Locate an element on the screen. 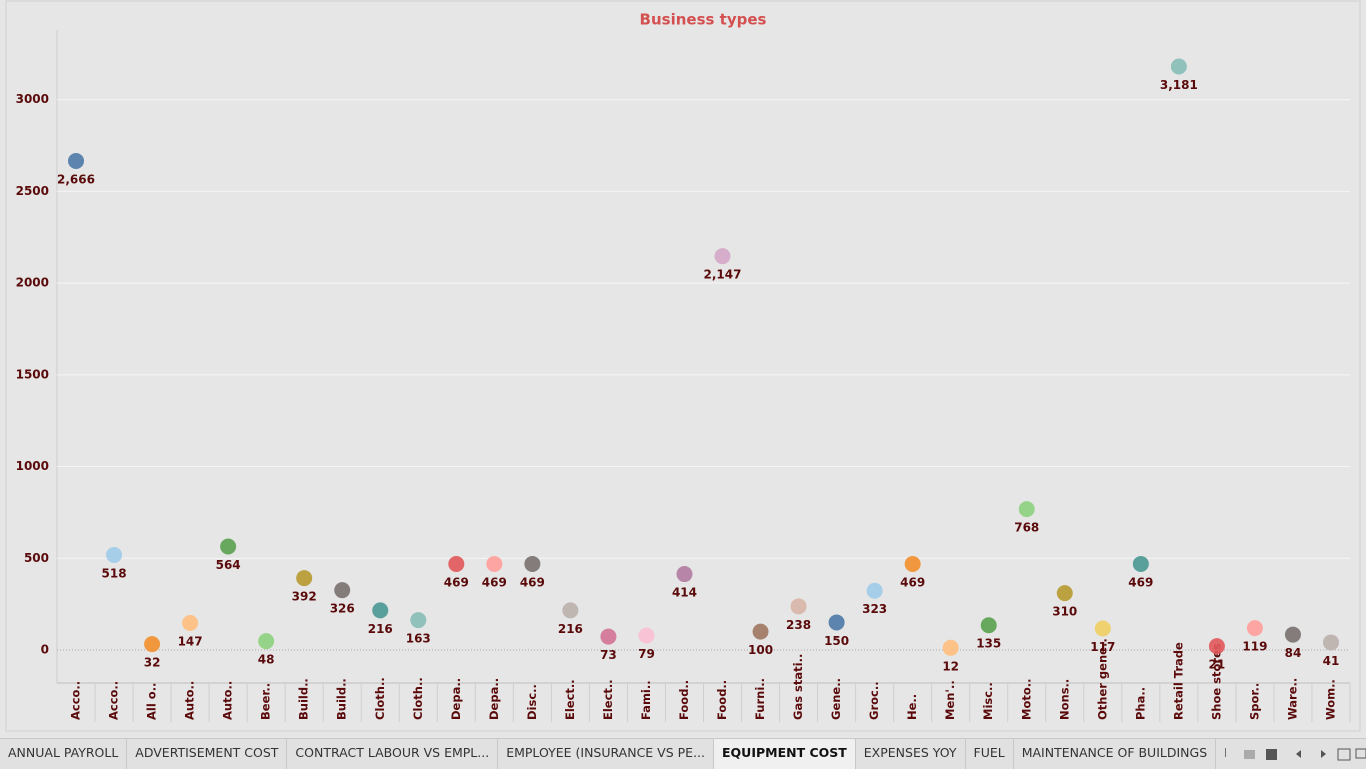  value-label: 48 is located at coordinates (266, 660).